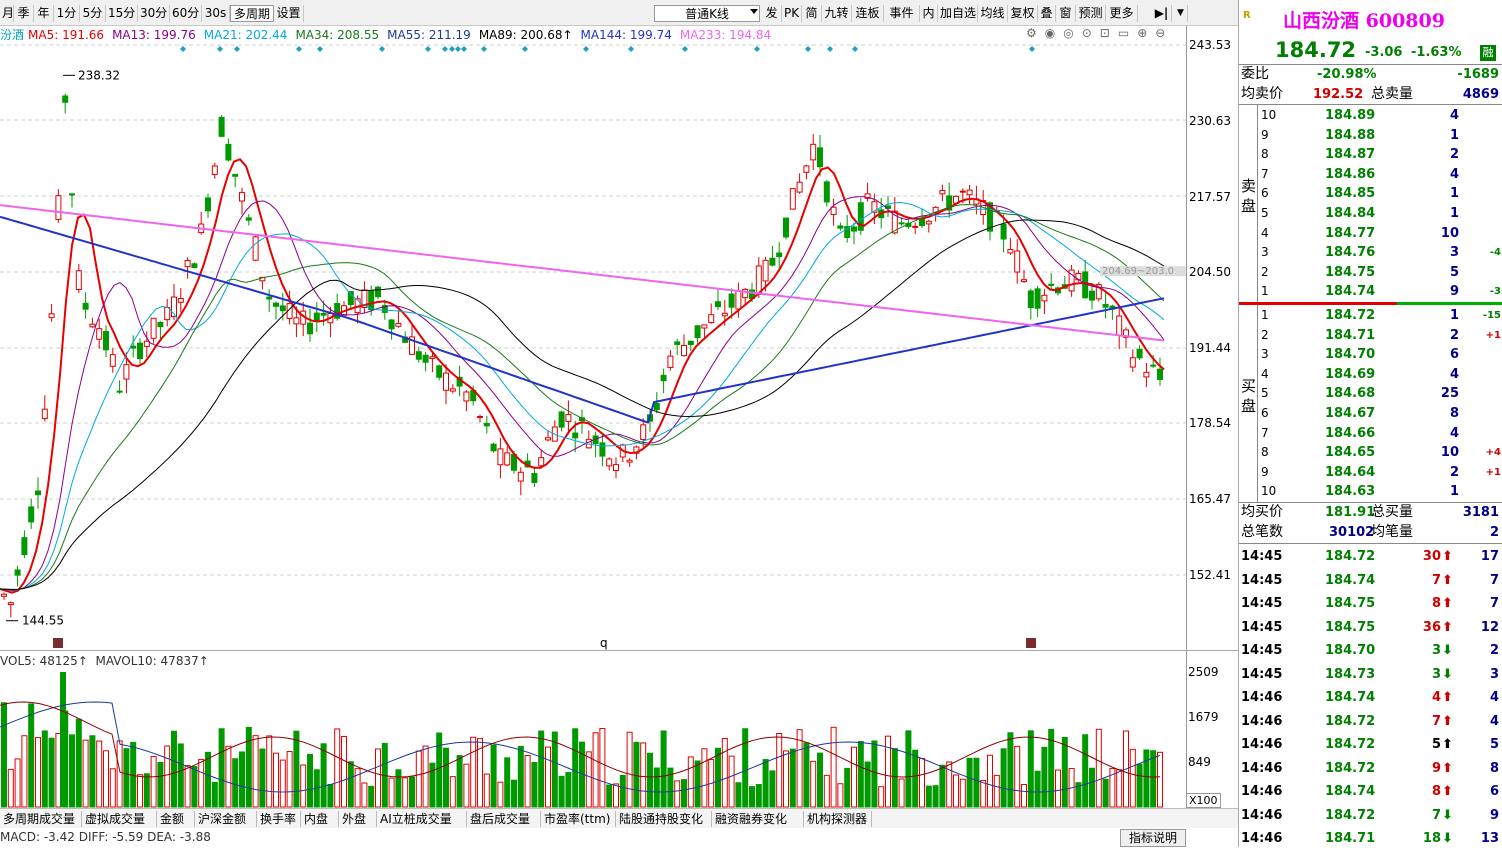  Describe the element at coordinates (41, 819) in the screenshot. I see `indicator-tab-0: 多周期成交量` at that location.